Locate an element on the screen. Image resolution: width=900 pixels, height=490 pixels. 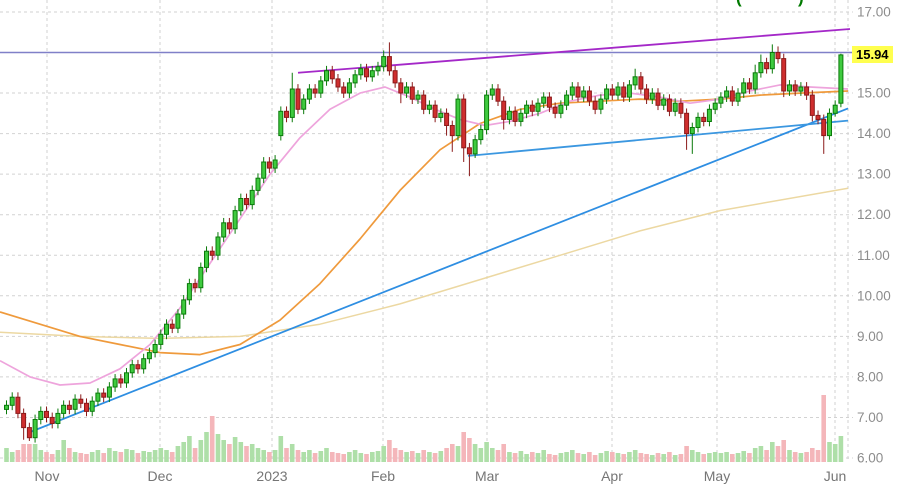
y-axis-label: 17.00 is located at coordinates (874, 11).